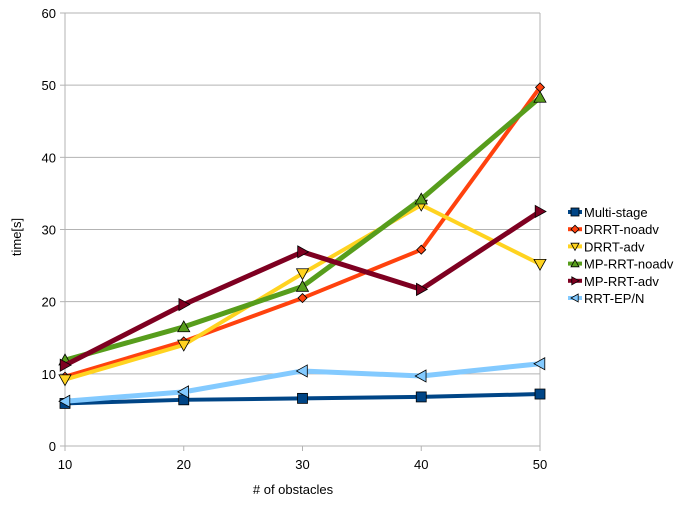 The height and width of the screenshot is (511, 691). What do you see at coordinates (49, 230) in the screenshot?
I see `y-tick-label: 30` at bounding box center [49, 230].